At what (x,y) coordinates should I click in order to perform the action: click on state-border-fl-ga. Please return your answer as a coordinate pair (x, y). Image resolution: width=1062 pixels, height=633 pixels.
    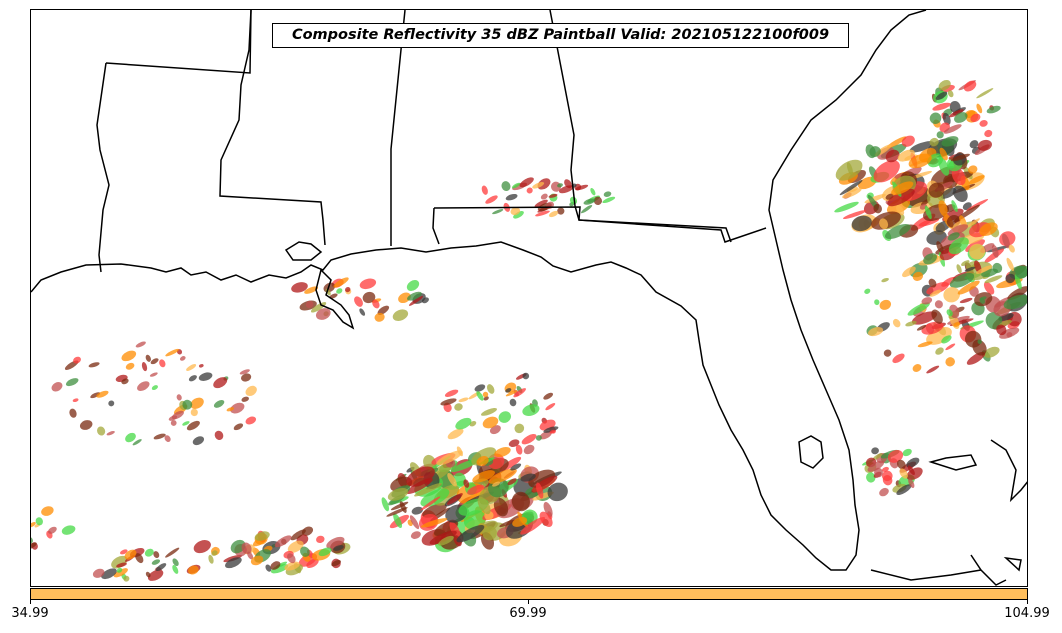
    Looking at the image, I should click on (672, 231).